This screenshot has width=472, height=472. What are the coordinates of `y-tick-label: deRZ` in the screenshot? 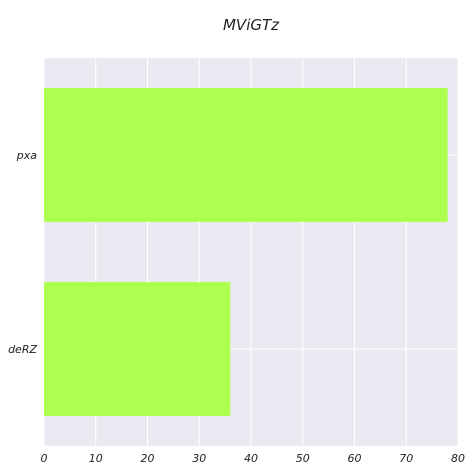 It's located at (22, 349).